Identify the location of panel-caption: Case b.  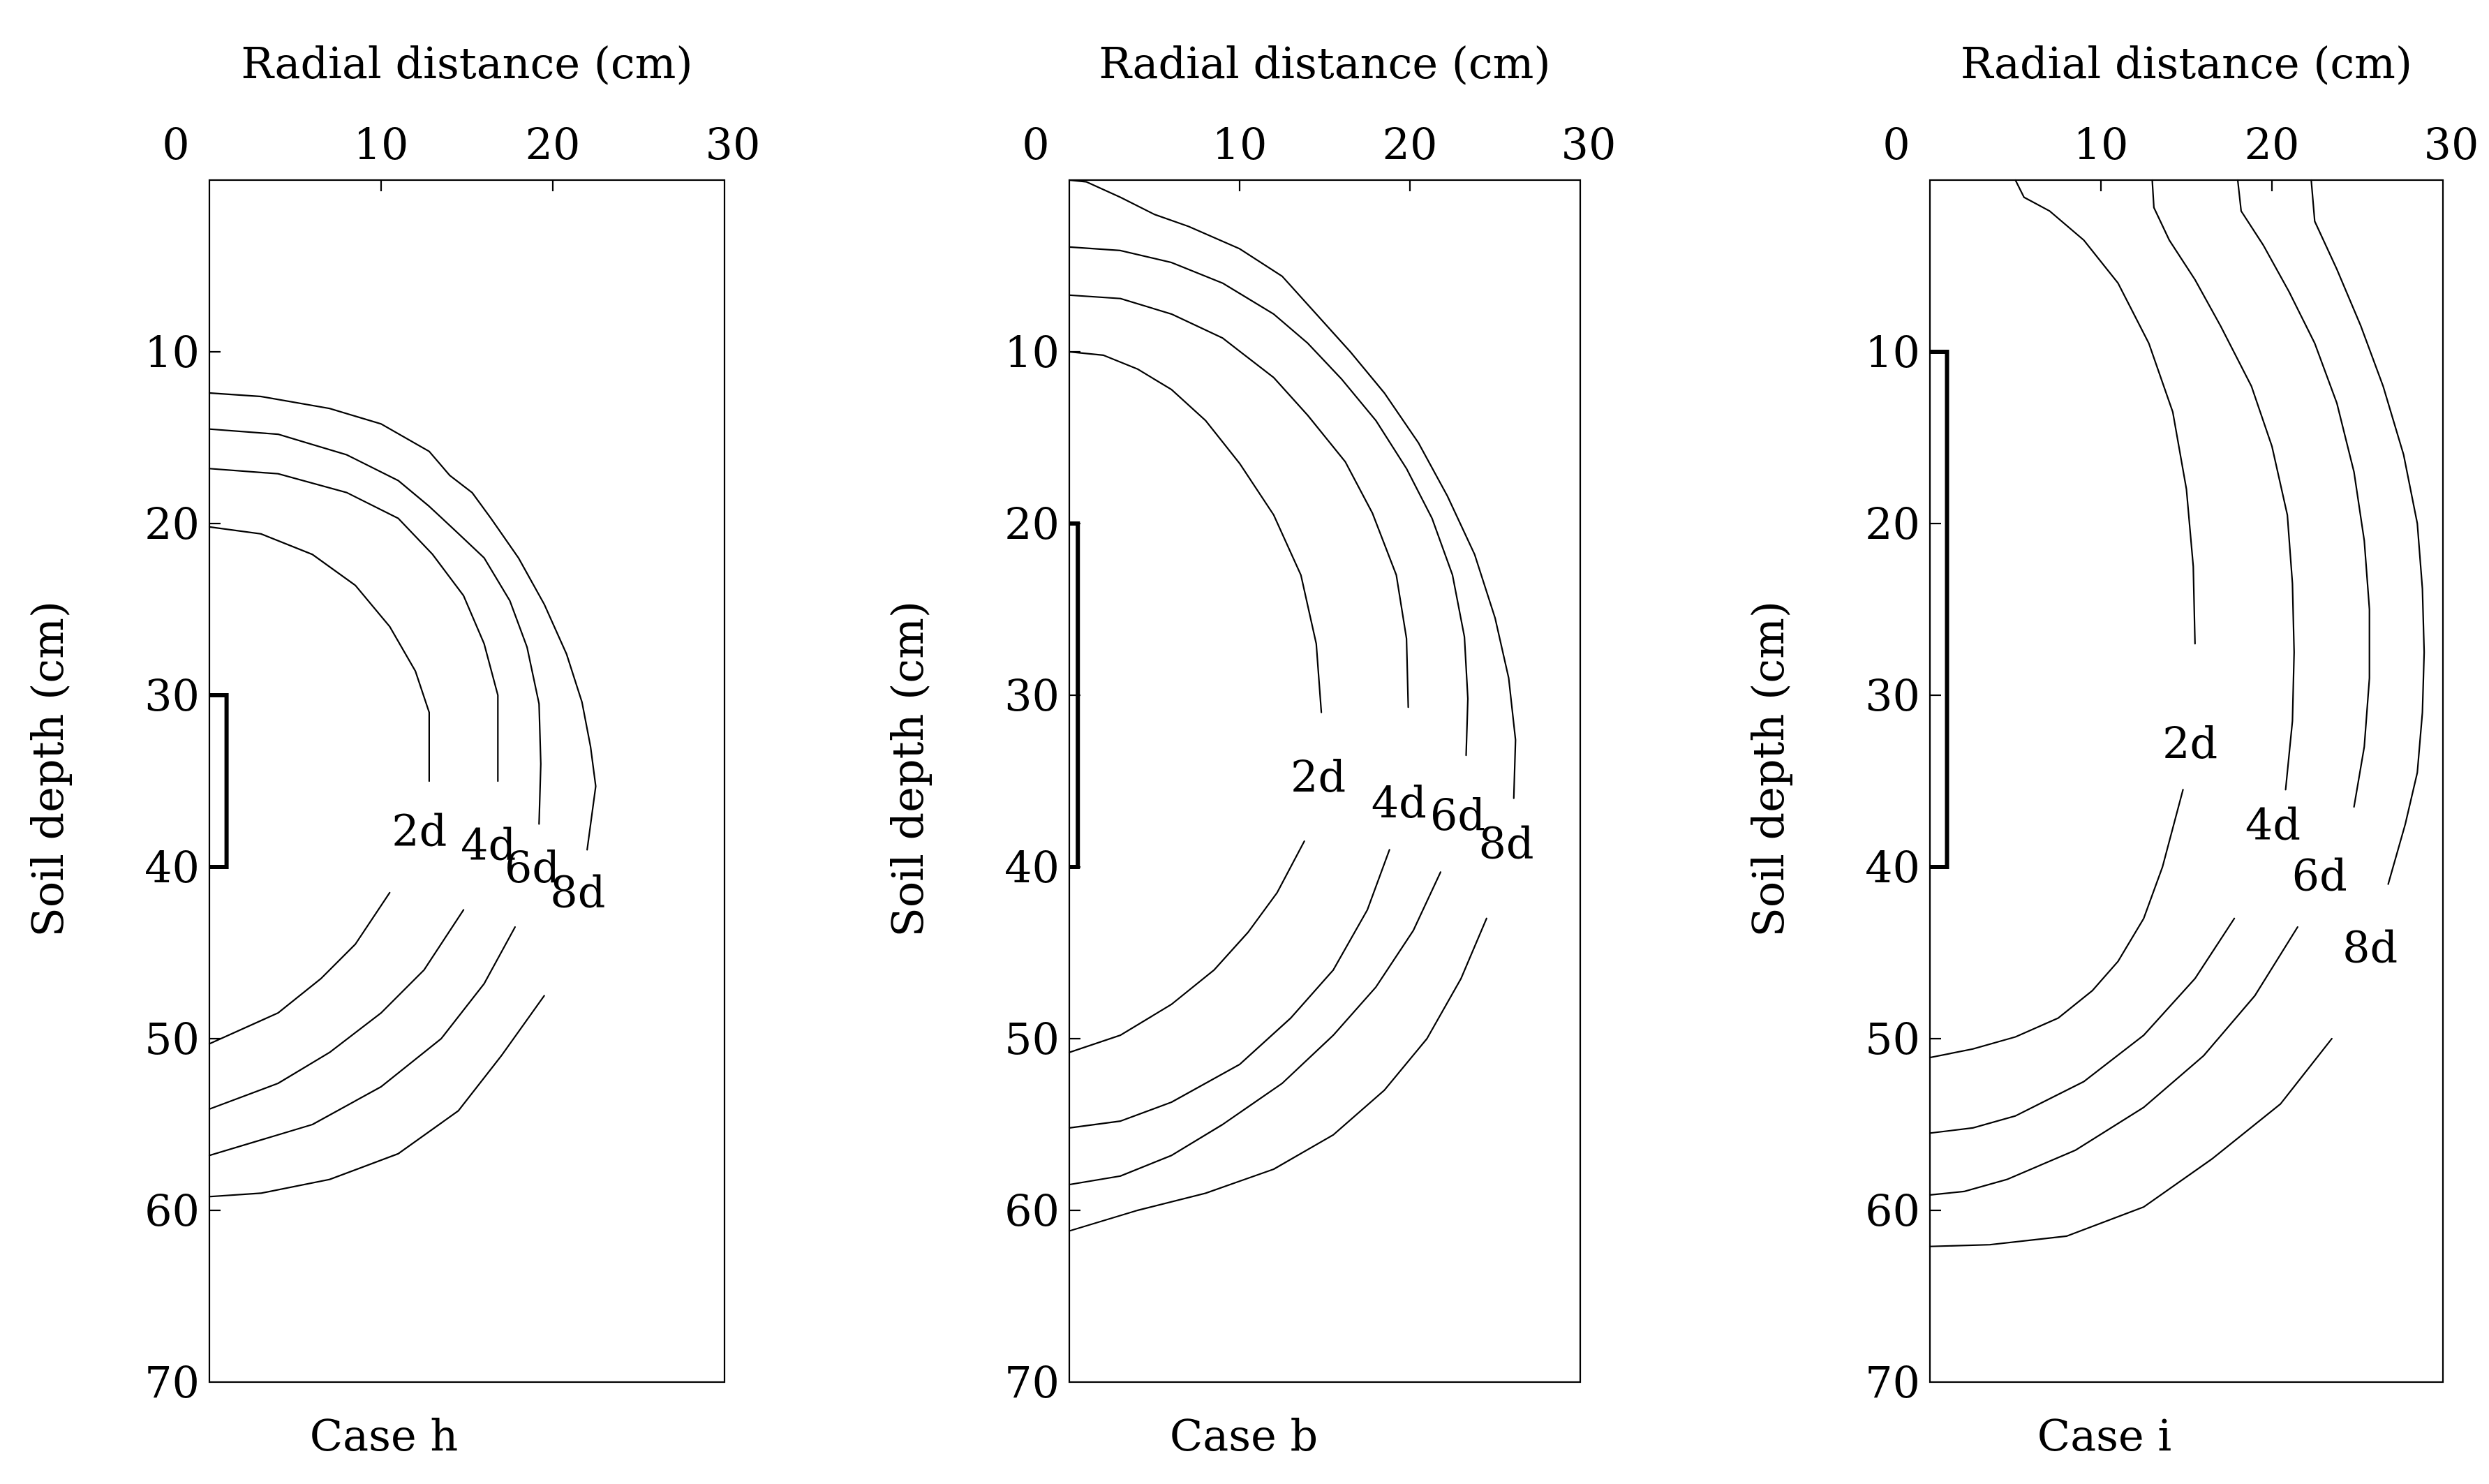
(1244, 1435).